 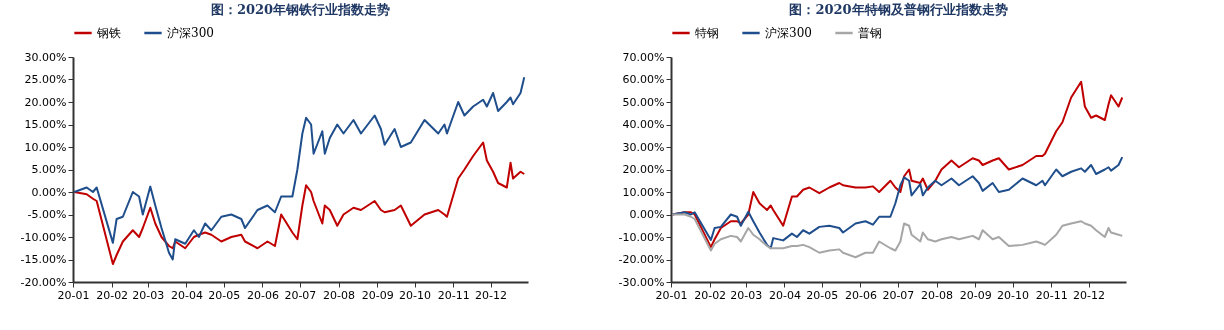 I want to click on y-tick-label: 70.00%, so click(x=643, y=57).